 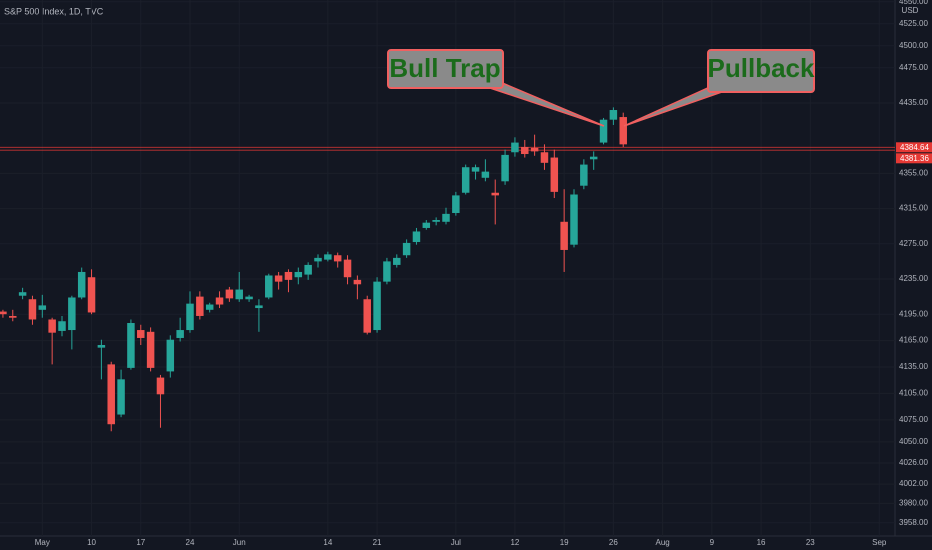 What do you see at coordinates (910, 10) in the screenshot?
I see `y-axis-label: USD` at bounding box center [910, 10].